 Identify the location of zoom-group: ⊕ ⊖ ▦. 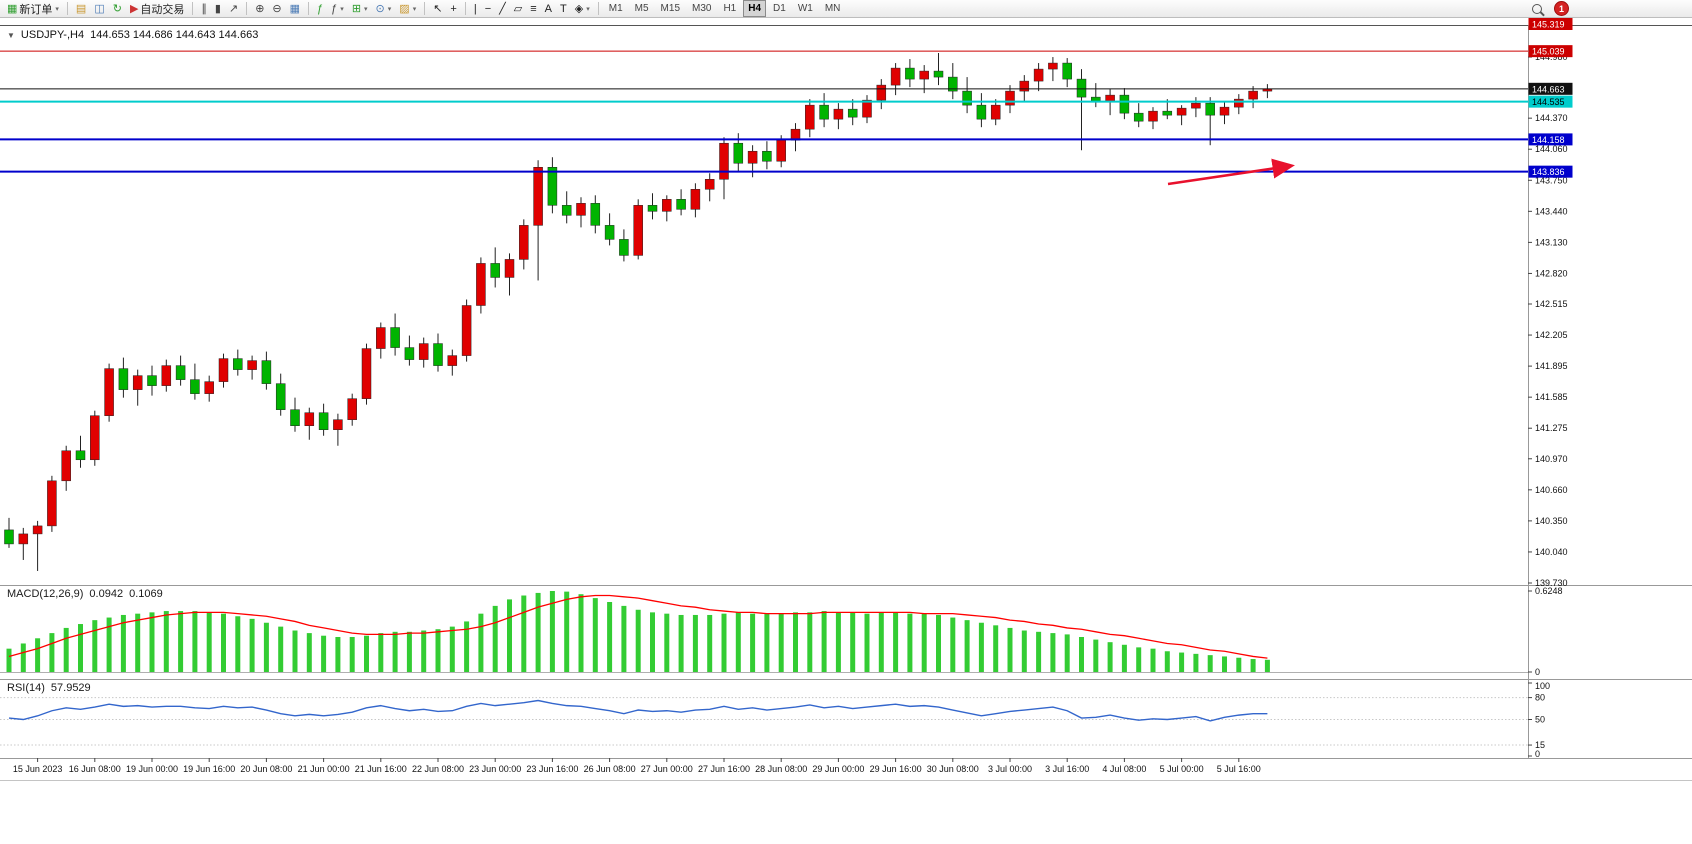
(277, 9).